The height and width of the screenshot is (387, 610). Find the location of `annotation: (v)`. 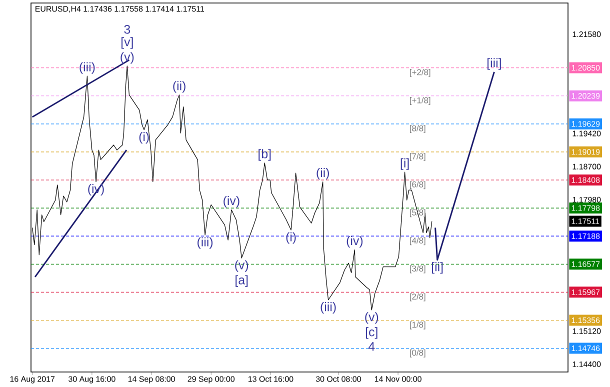

annotation: (v) is located at coordinates (127, 58).